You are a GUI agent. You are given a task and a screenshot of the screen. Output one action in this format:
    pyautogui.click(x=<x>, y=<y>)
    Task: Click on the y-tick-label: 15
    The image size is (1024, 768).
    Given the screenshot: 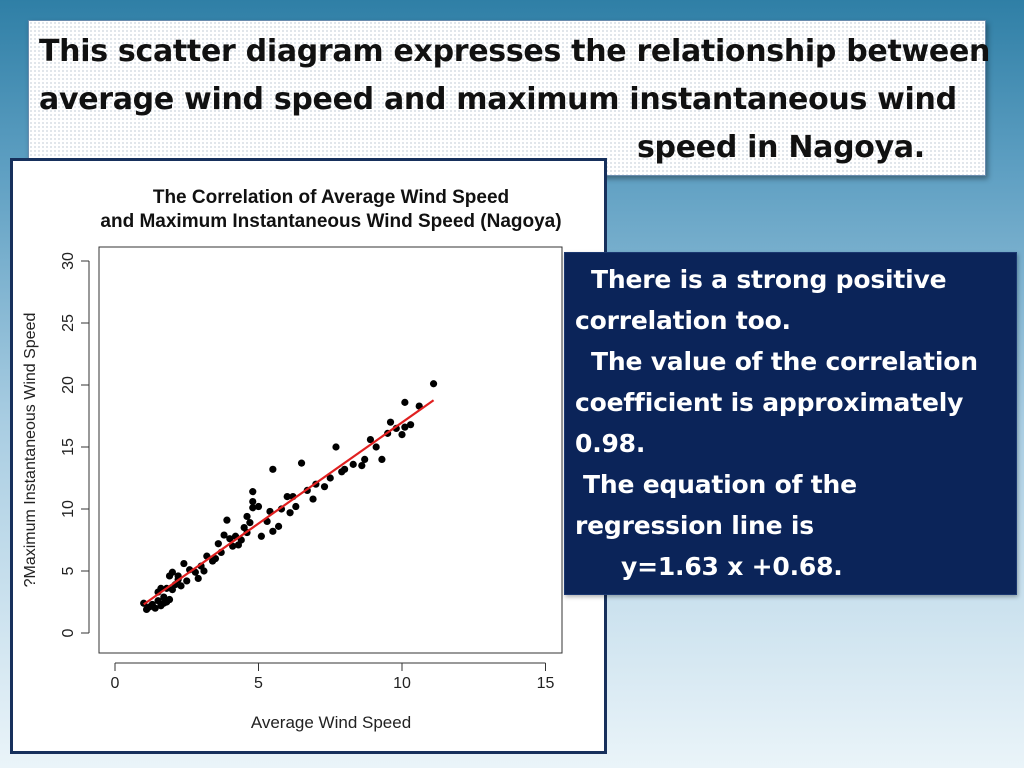 What is the action you would take?
    pyautogui.click(x=68, y=447)
    